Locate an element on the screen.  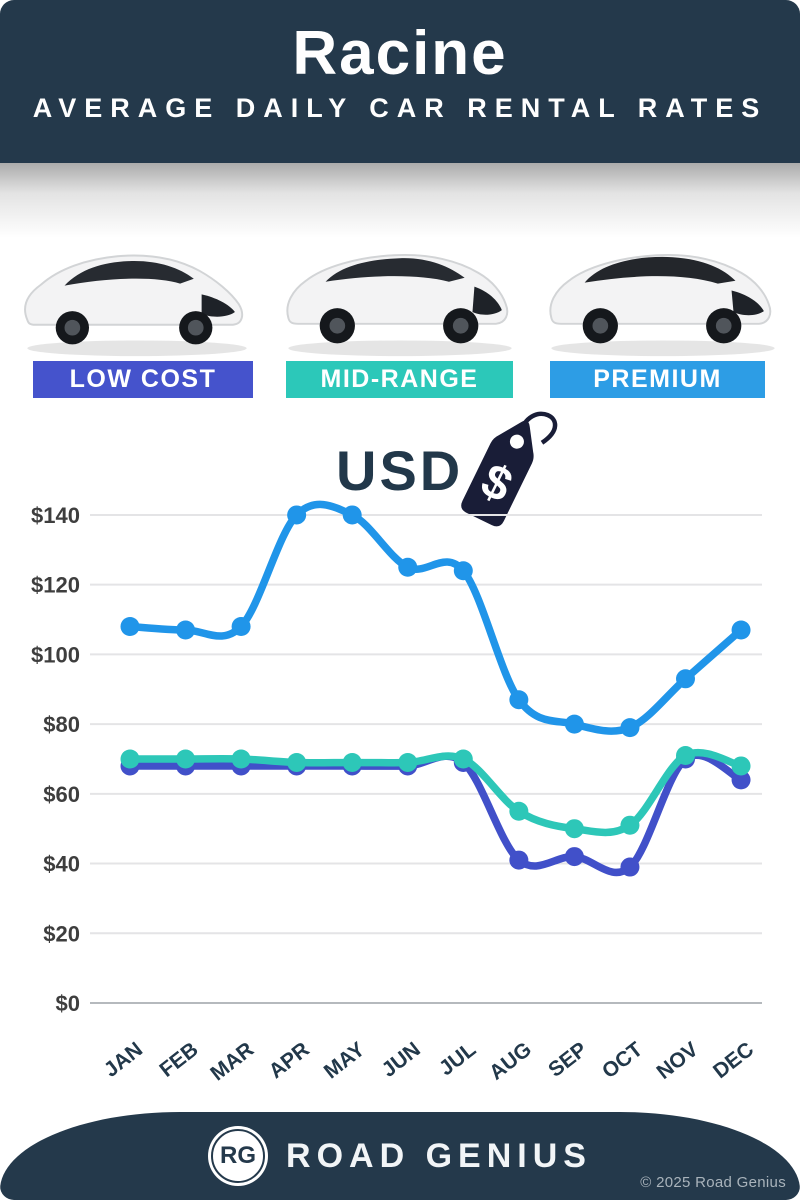
brand-name: ROAD GENIUS is located at coordinates (439, 1155).